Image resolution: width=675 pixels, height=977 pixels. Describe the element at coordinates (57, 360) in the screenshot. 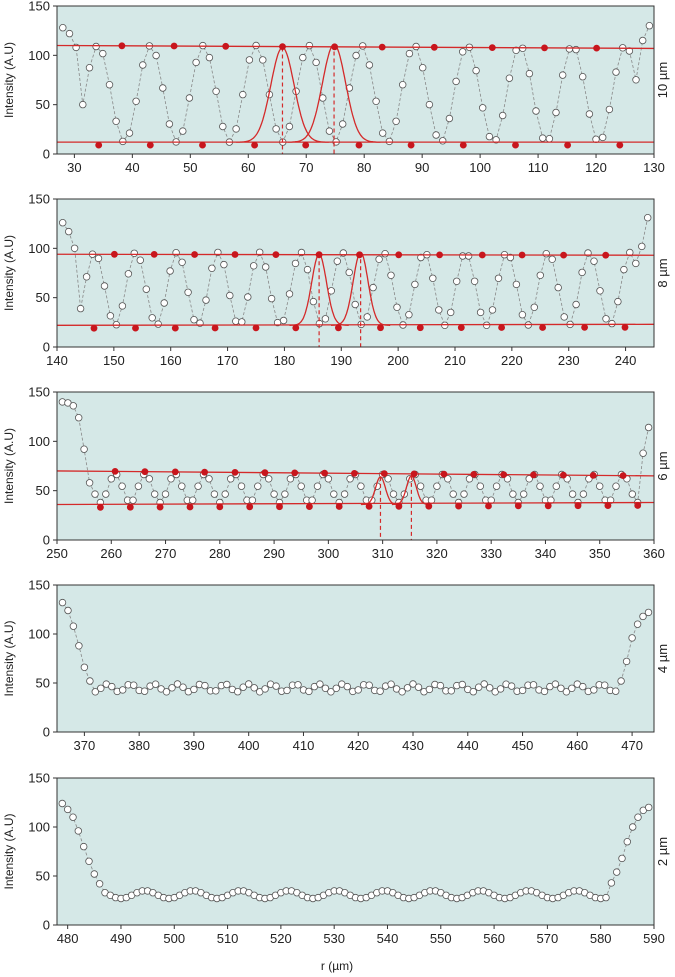

I see `x-tick-label: 140` at that location.